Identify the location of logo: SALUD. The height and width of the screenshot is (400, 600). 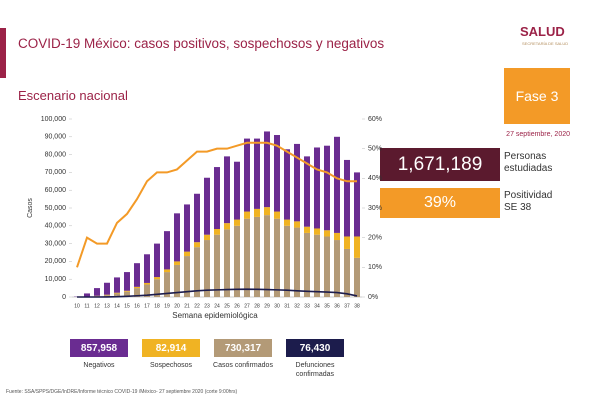
(542, 31).